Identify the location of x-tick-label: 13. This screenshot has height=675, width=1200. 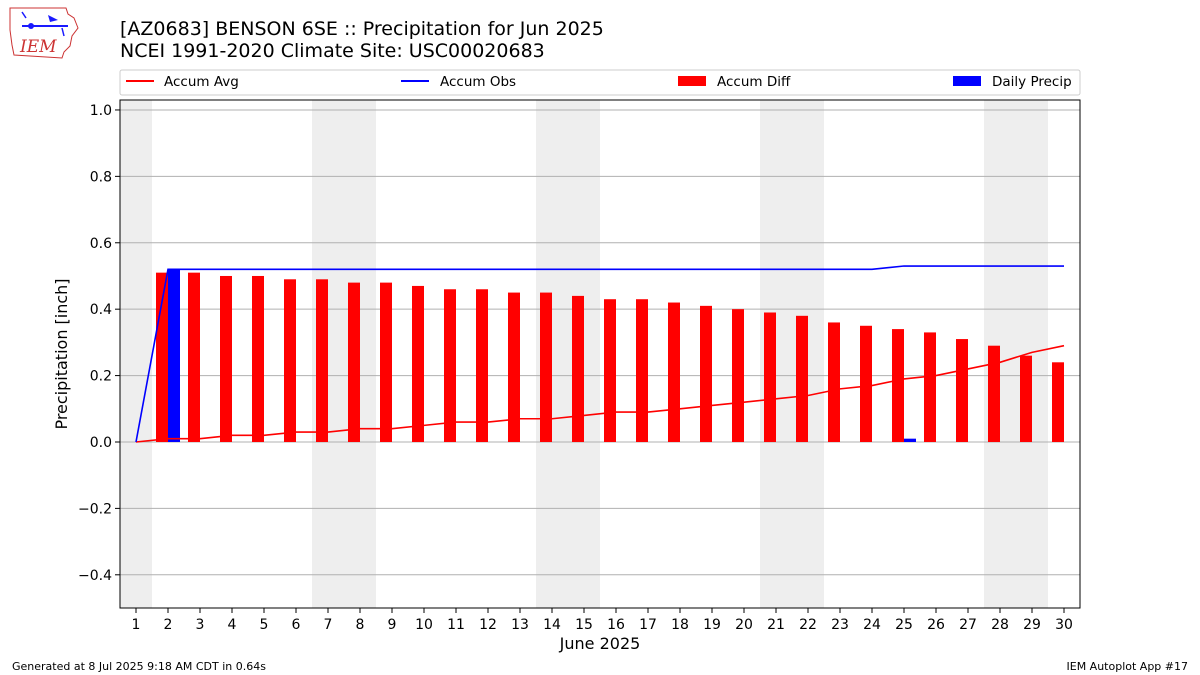
(520, 625).